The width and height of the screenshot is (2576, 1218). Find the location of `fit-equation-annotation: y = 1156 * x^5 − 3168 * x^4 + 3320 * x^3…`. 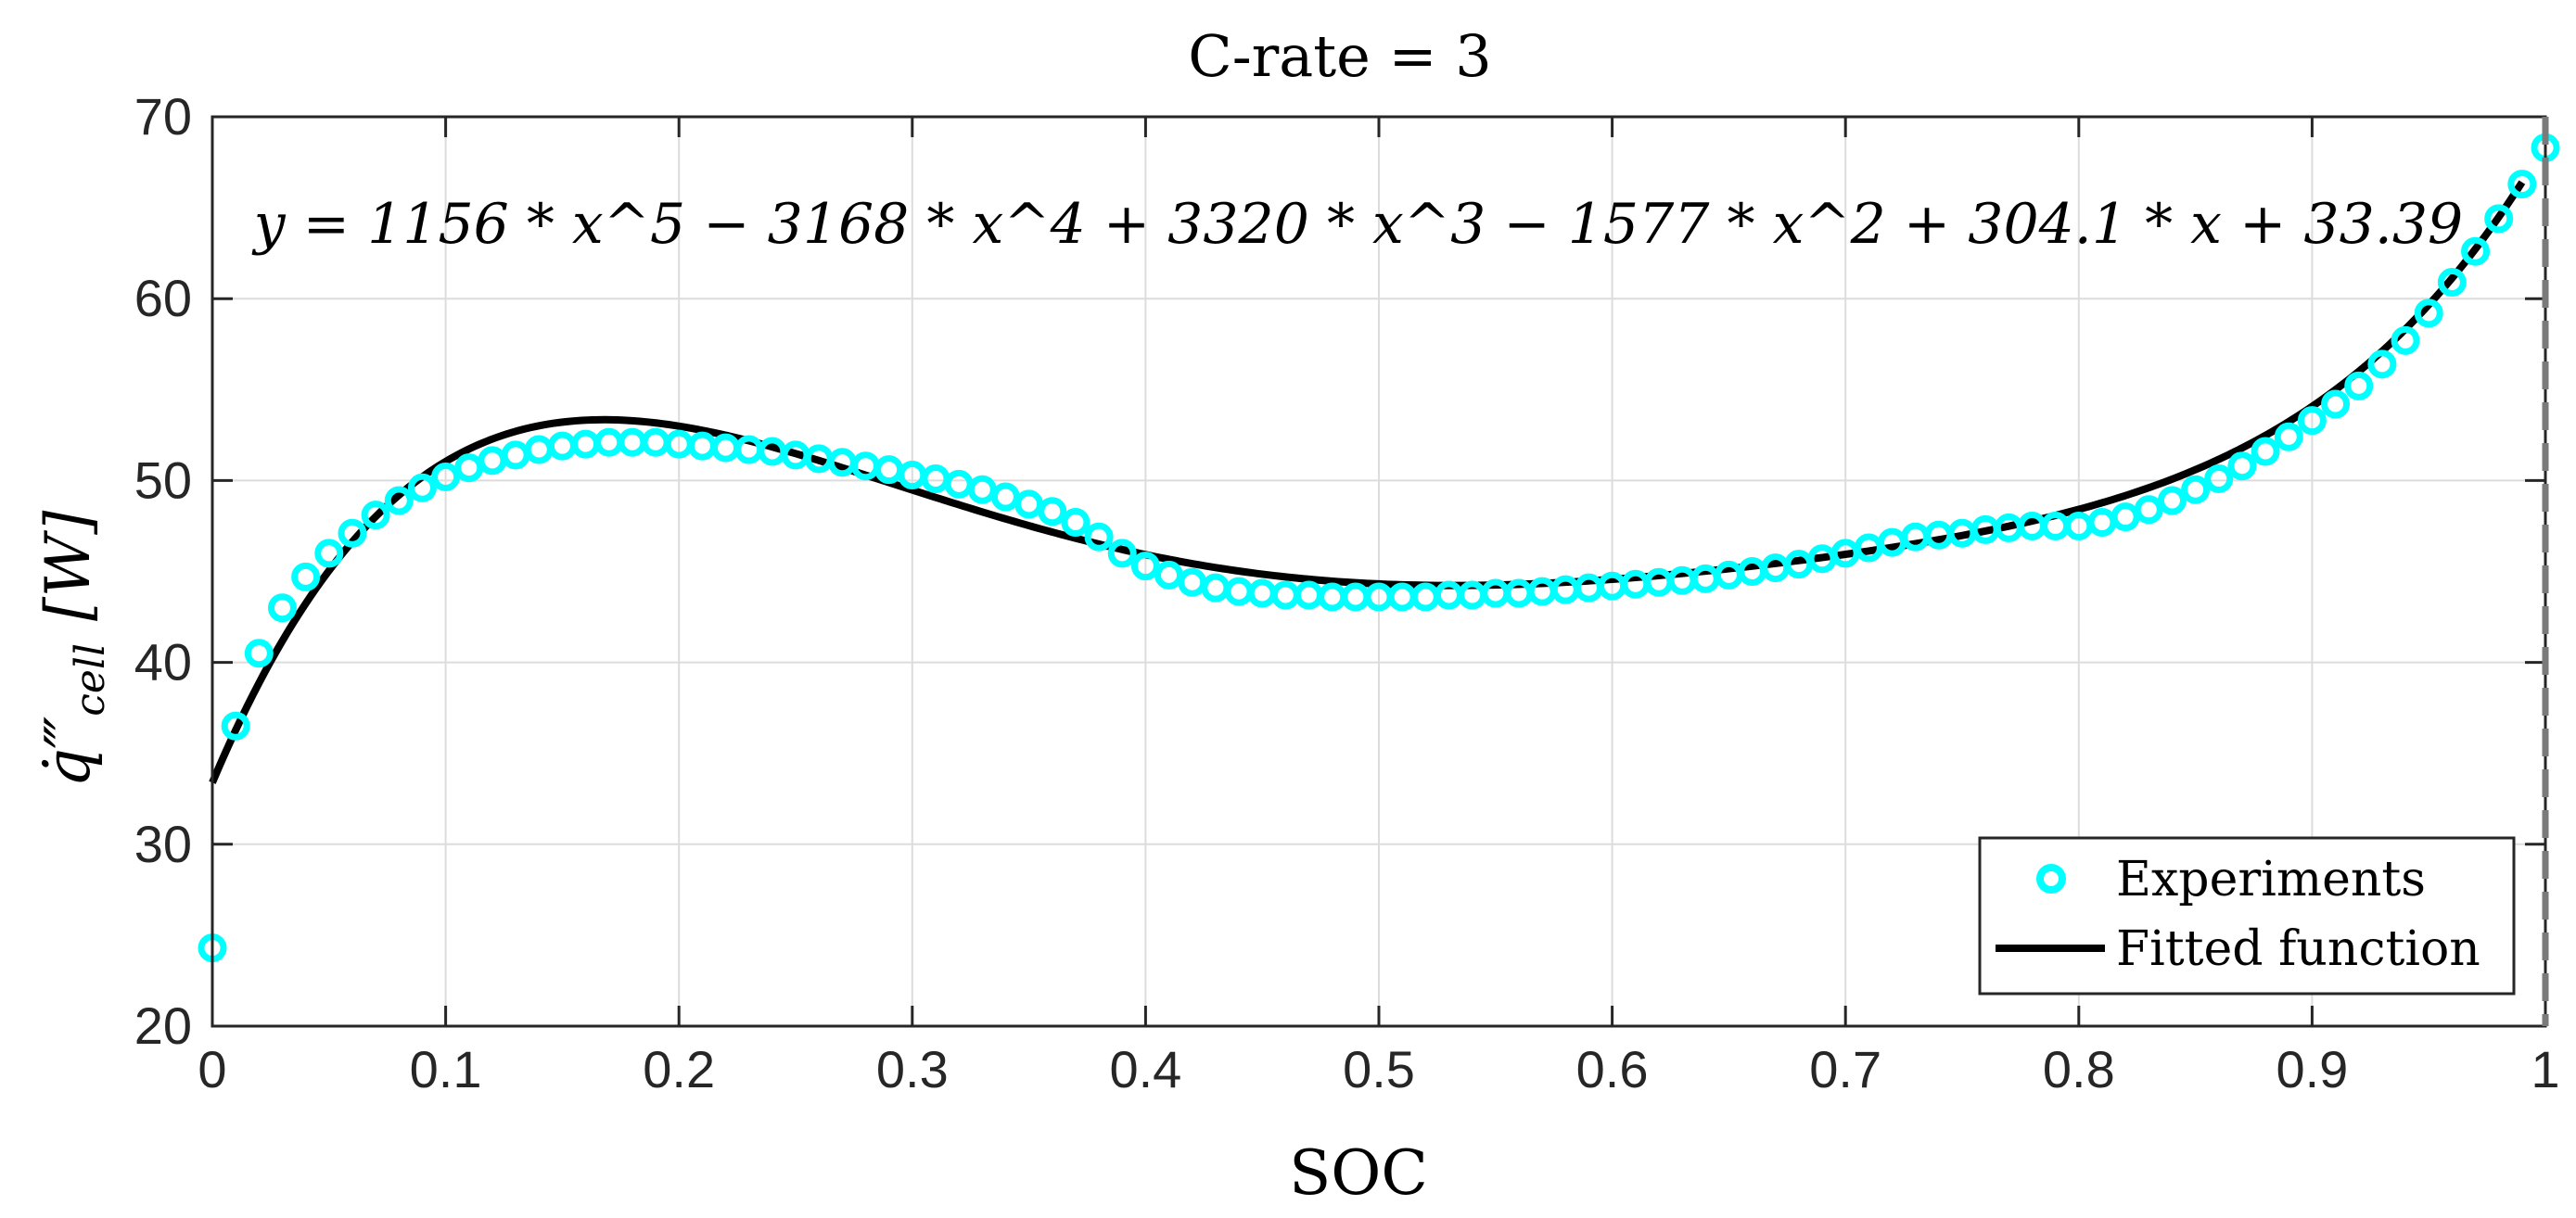

fit-equation-annotation: y = 1156 * x^5 − 3168 * x^4 + 3320 * x^3… is located at coordinates (1357, 224).